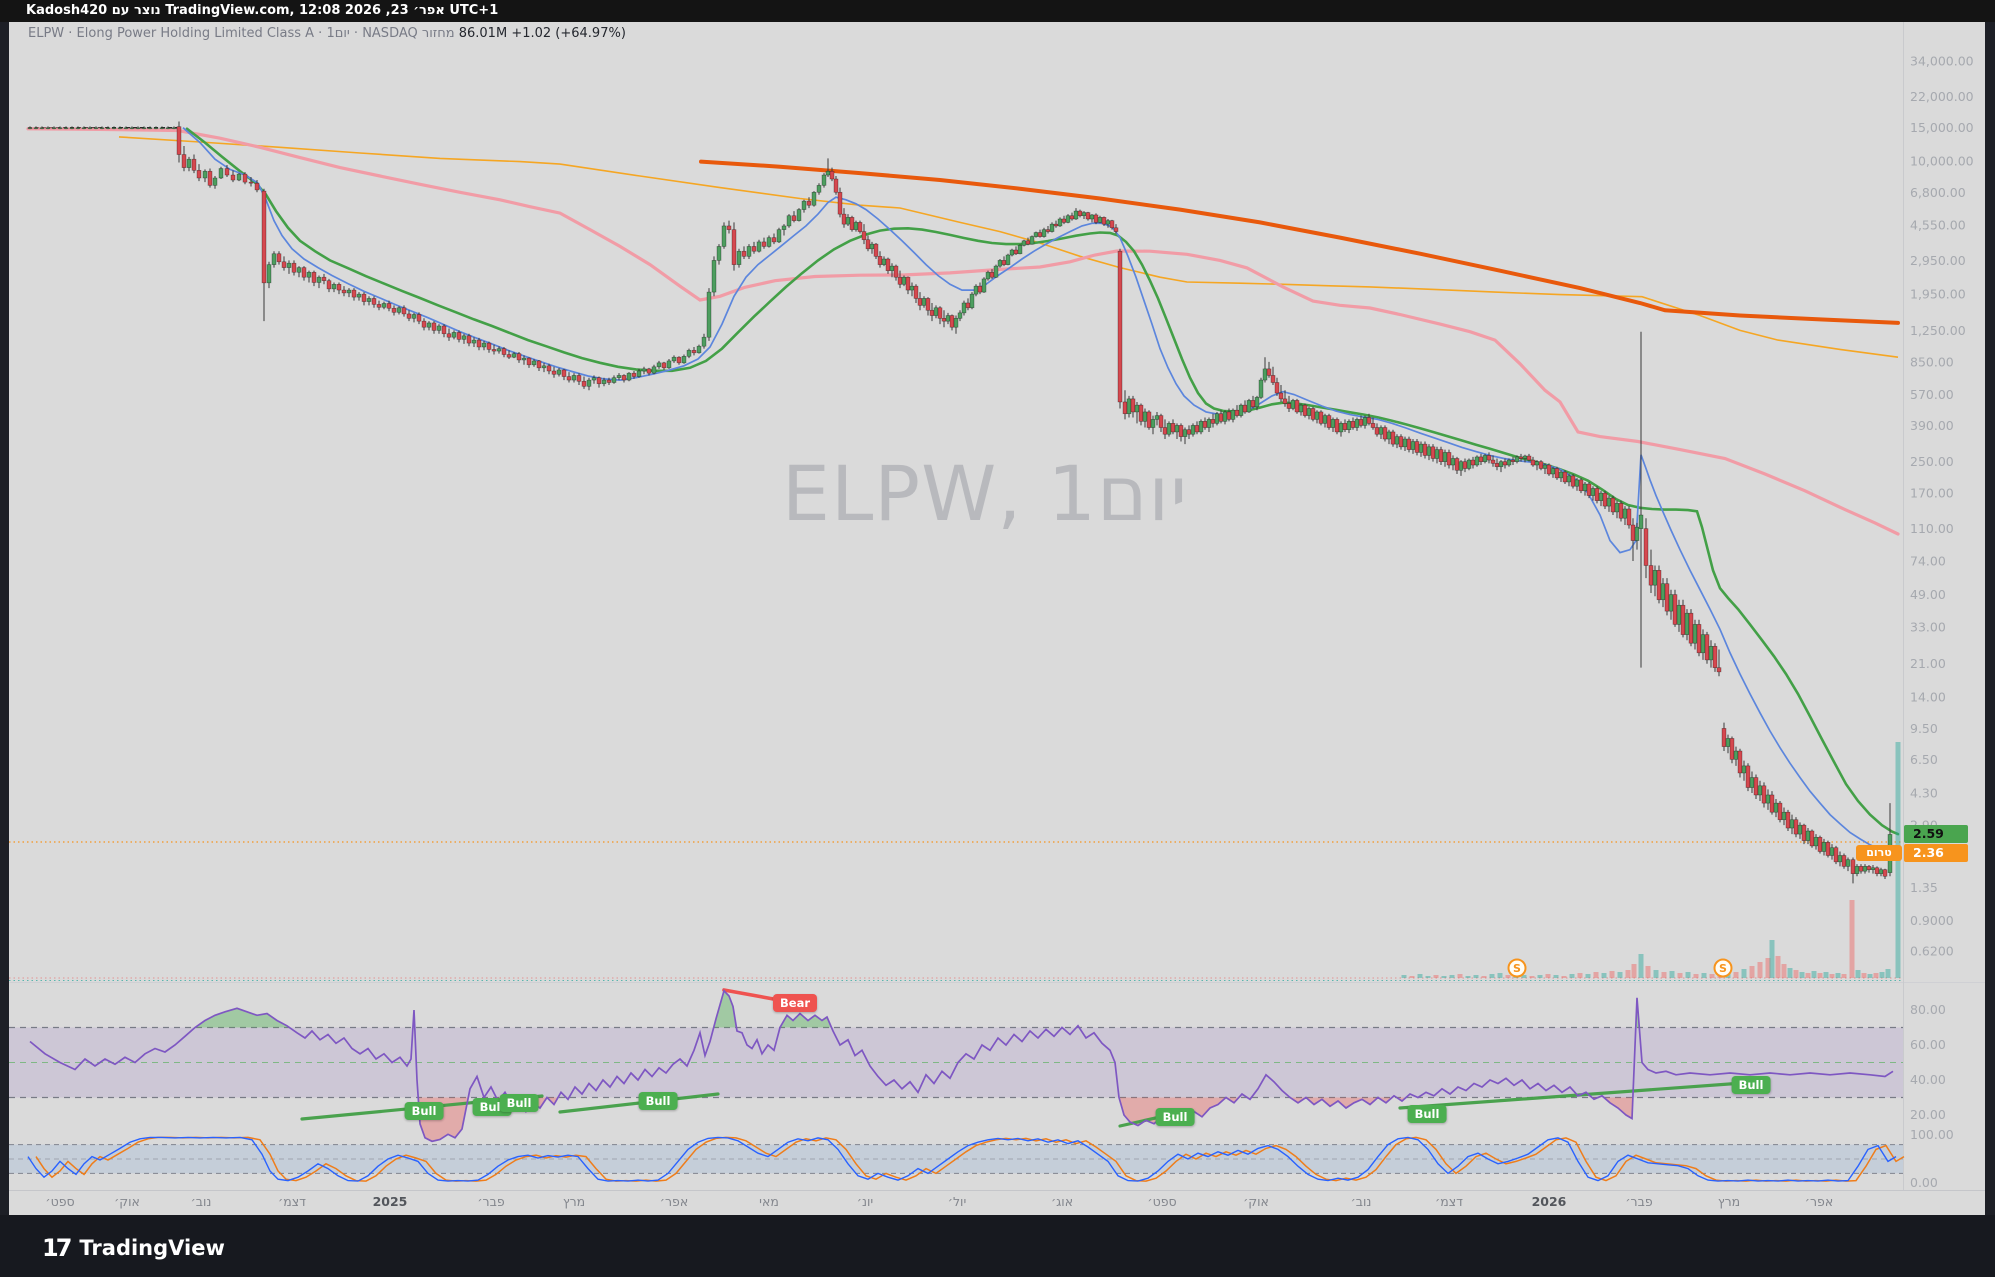  Describe the element at coordinates (152, 1248) in the screenshot. I see `tradingview-brand-text: TradingView` at that location.